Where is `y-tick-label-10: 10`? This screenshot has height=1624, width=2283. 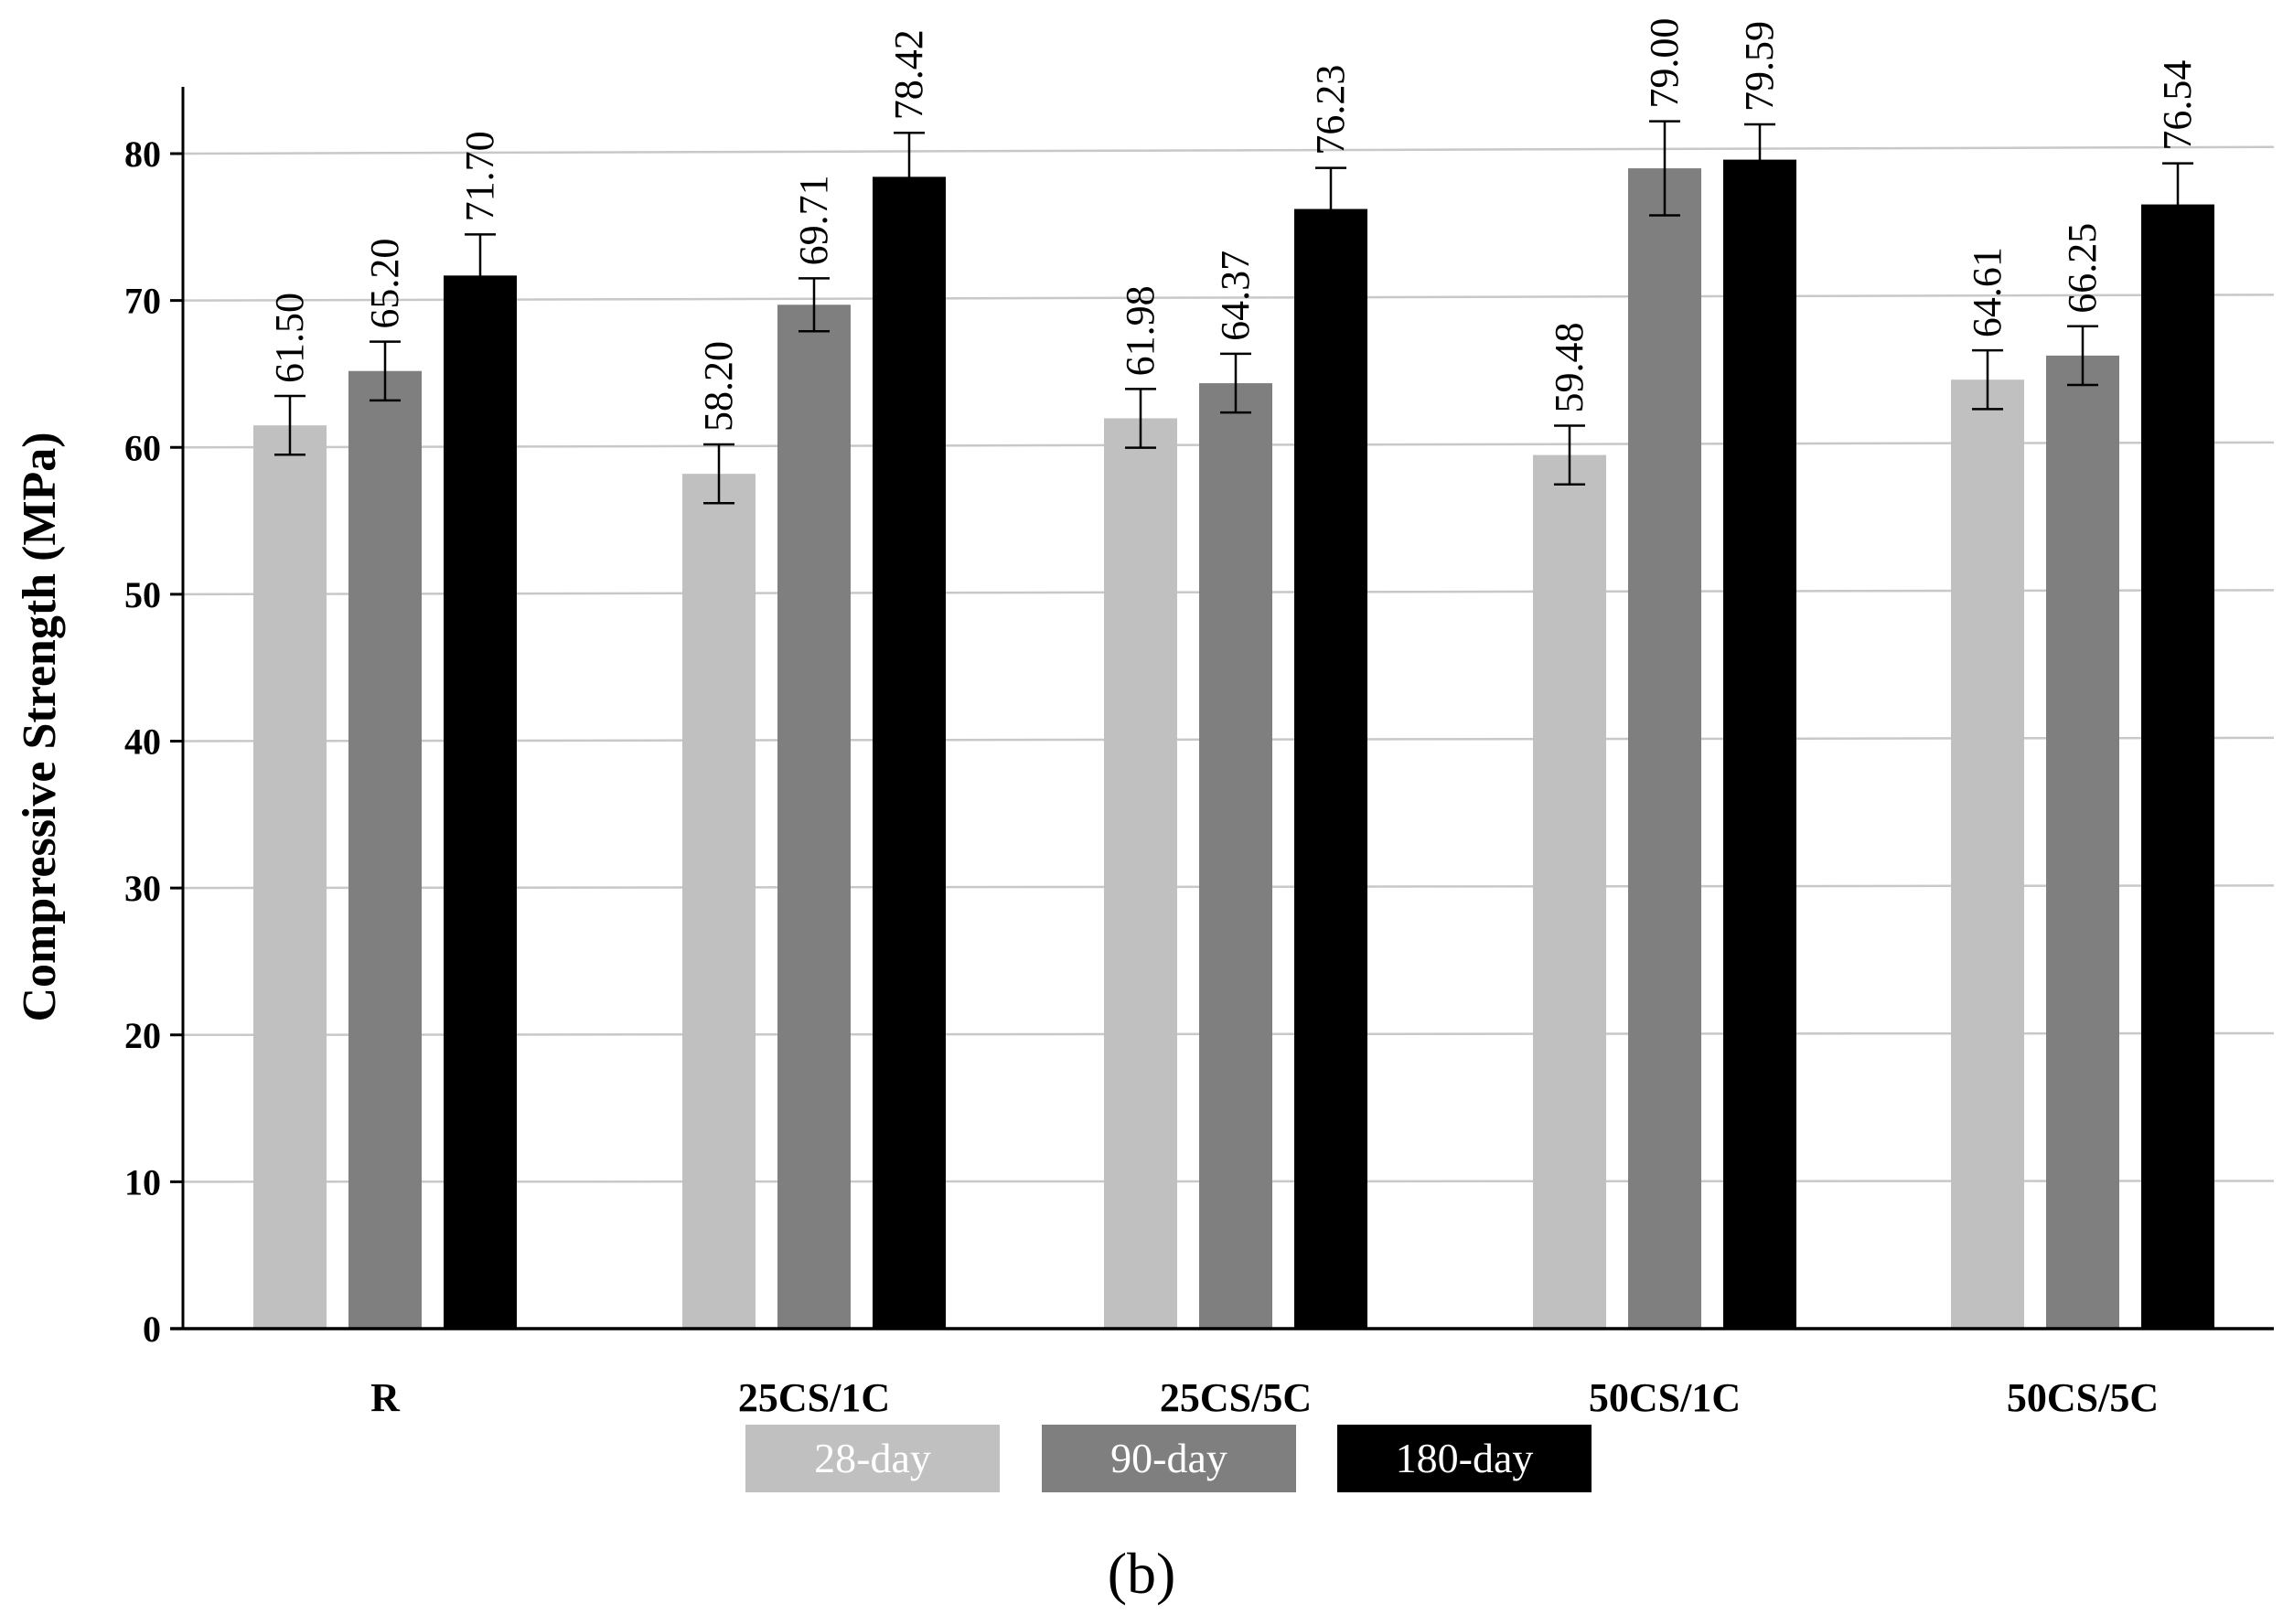
y-tick-label-10: 10 is located at coordinates (142, 1181).